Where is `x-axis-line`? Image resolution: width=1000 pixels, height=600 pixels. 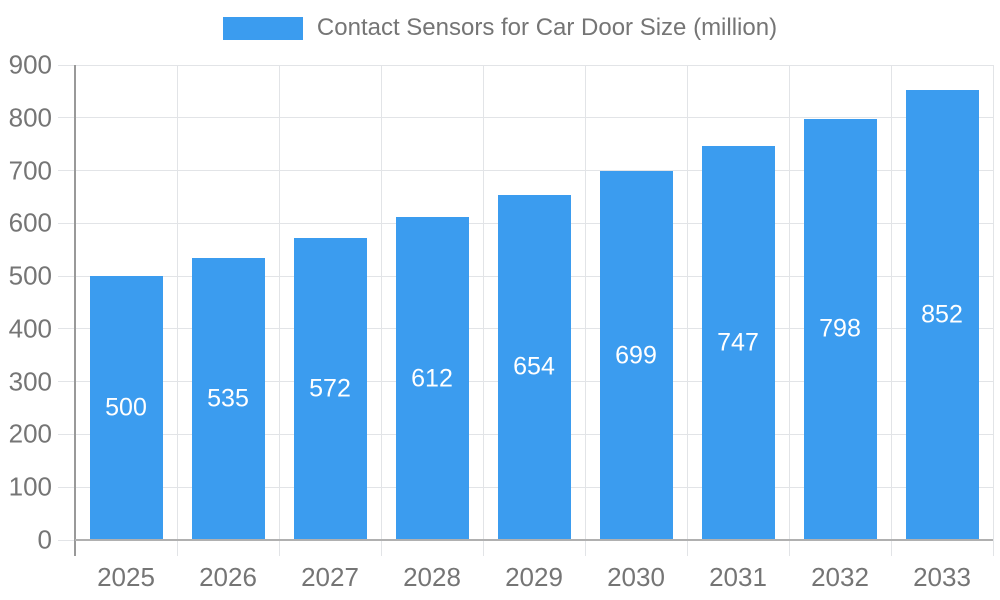
x-axis-line is located at coordinates (534, 540).